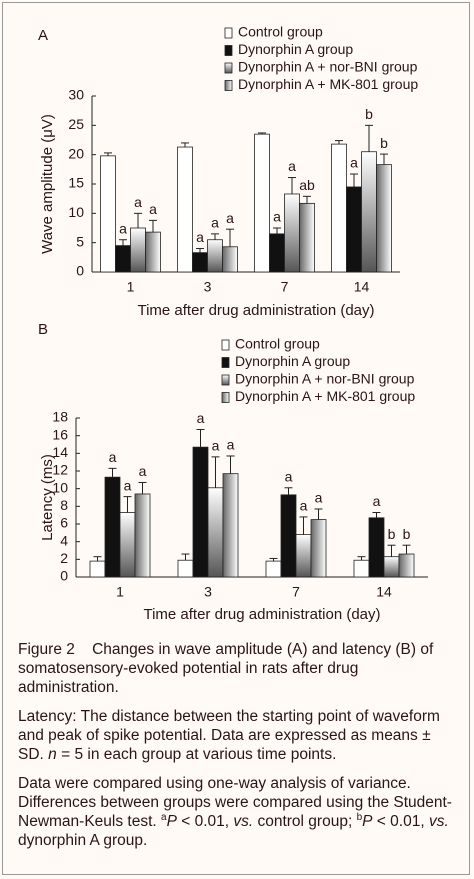 This screenshot has height=879, width=474. I want to click on y-tick-label: 18, so click(60, 417).